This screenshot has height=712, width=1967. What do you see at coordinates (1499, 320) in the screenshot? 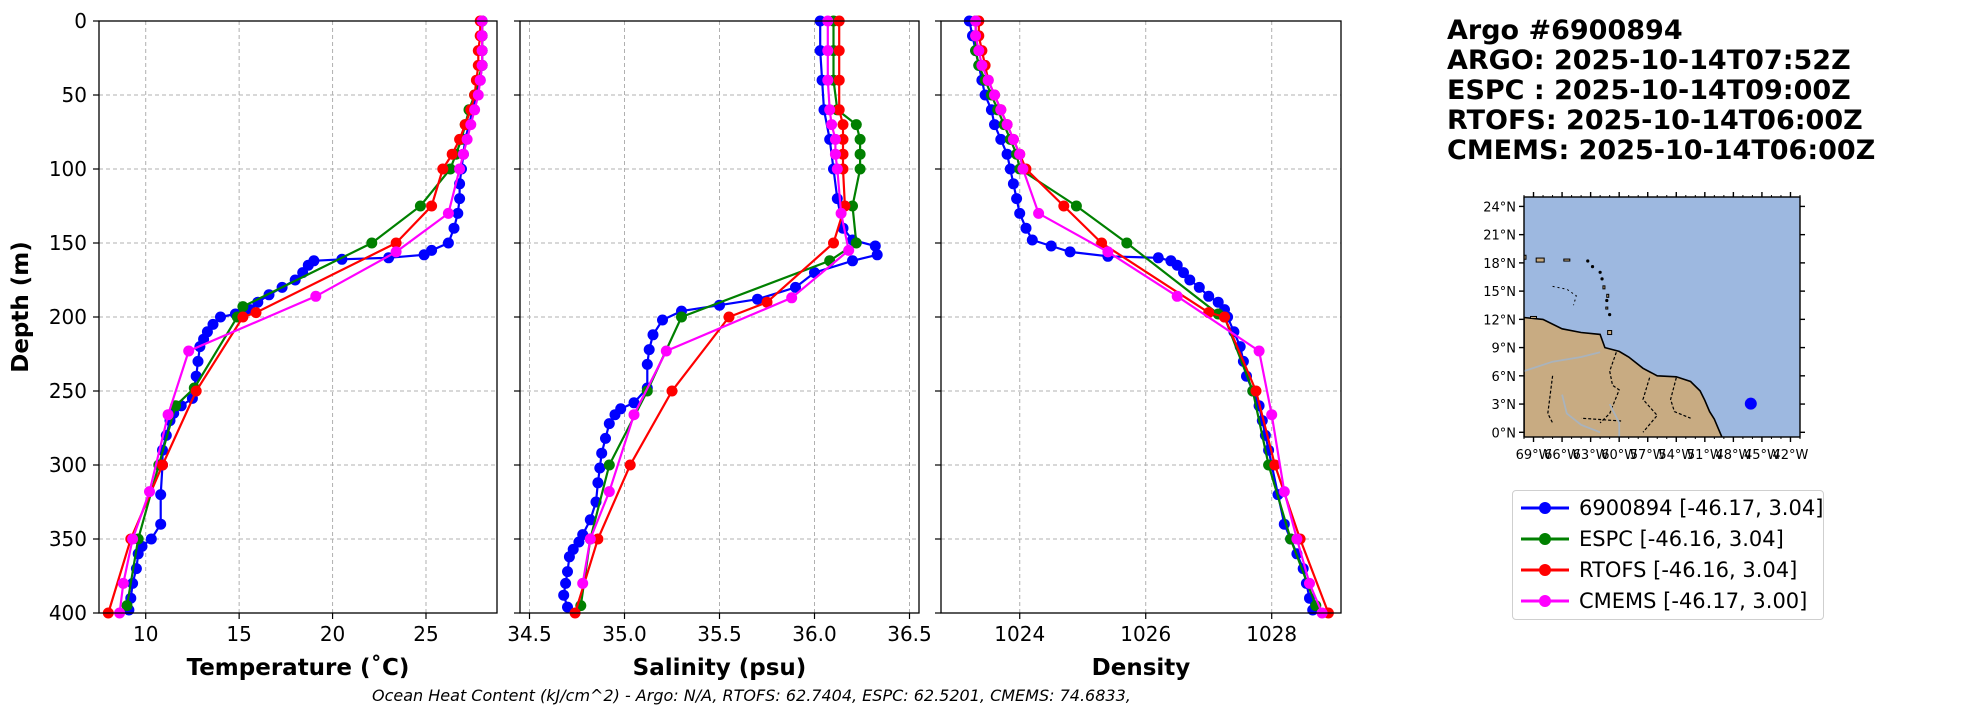
I see `inset-lat-label: 12°N` at bounding box center [1499, 320].